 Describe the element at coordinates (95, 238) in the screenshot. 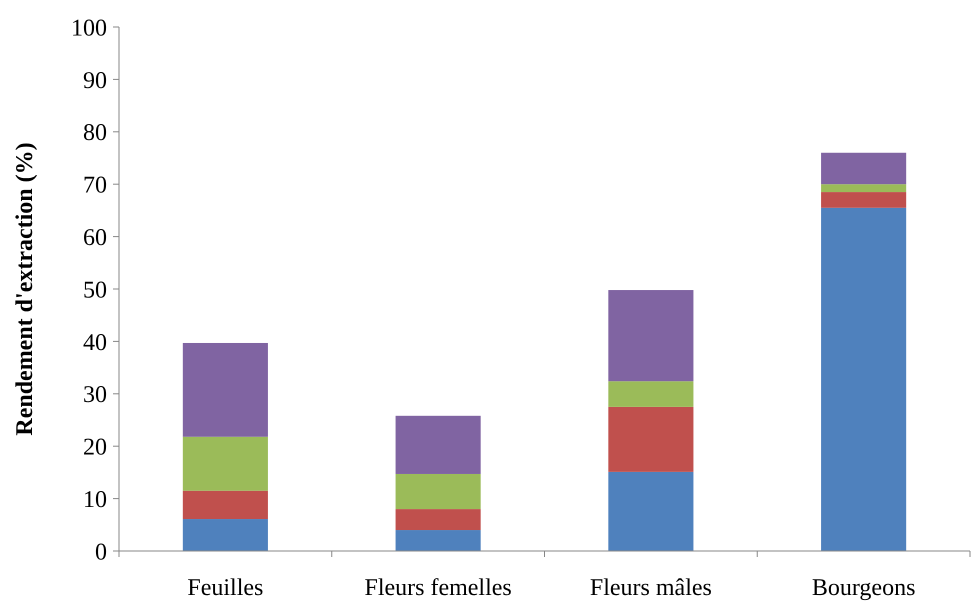

I see `y-tick-label: 60` at that location.